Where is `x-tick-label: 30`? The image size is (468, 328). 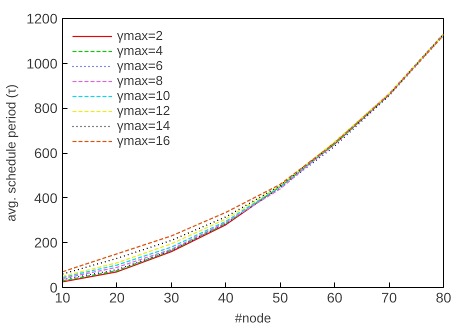 x-tick-label: 30 is located at coordinates (172, 298).